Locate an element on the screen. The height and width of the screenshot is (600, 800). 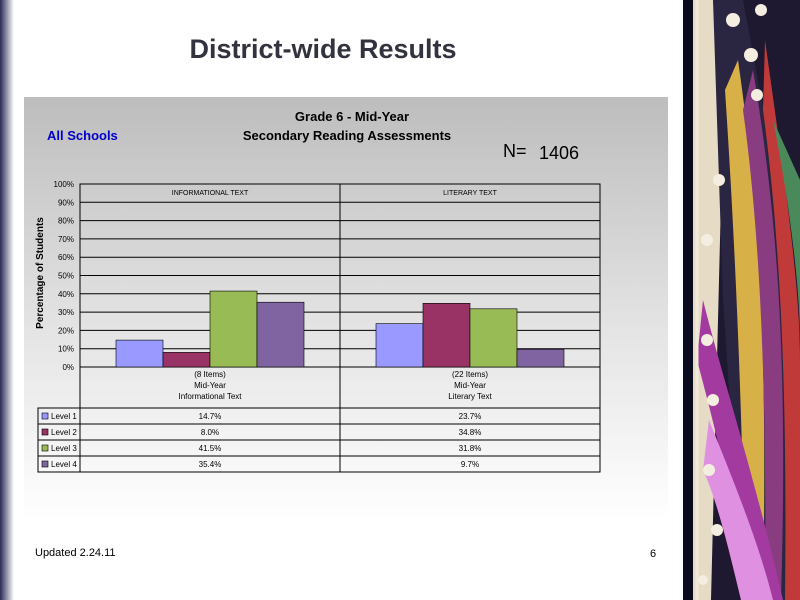
y-tick-label: 100% is located at coordinates (64, 184).